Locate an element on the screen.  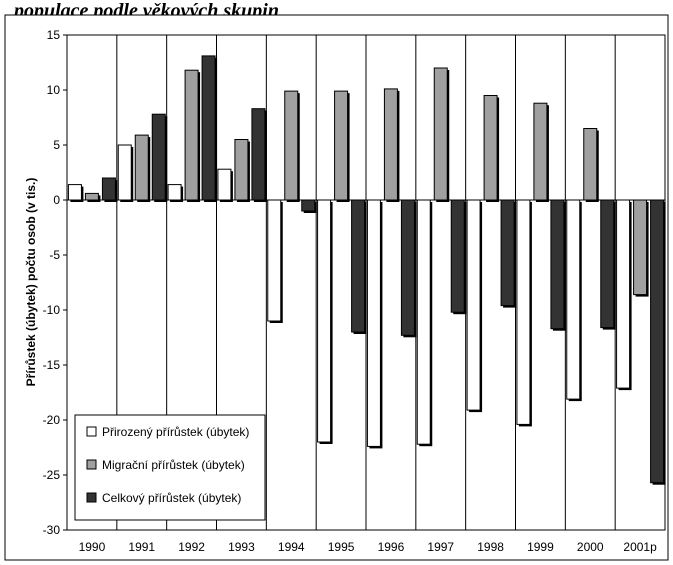
legend-label: Celkový přírůstek (úbytek) is located at coordinates (171, 498).